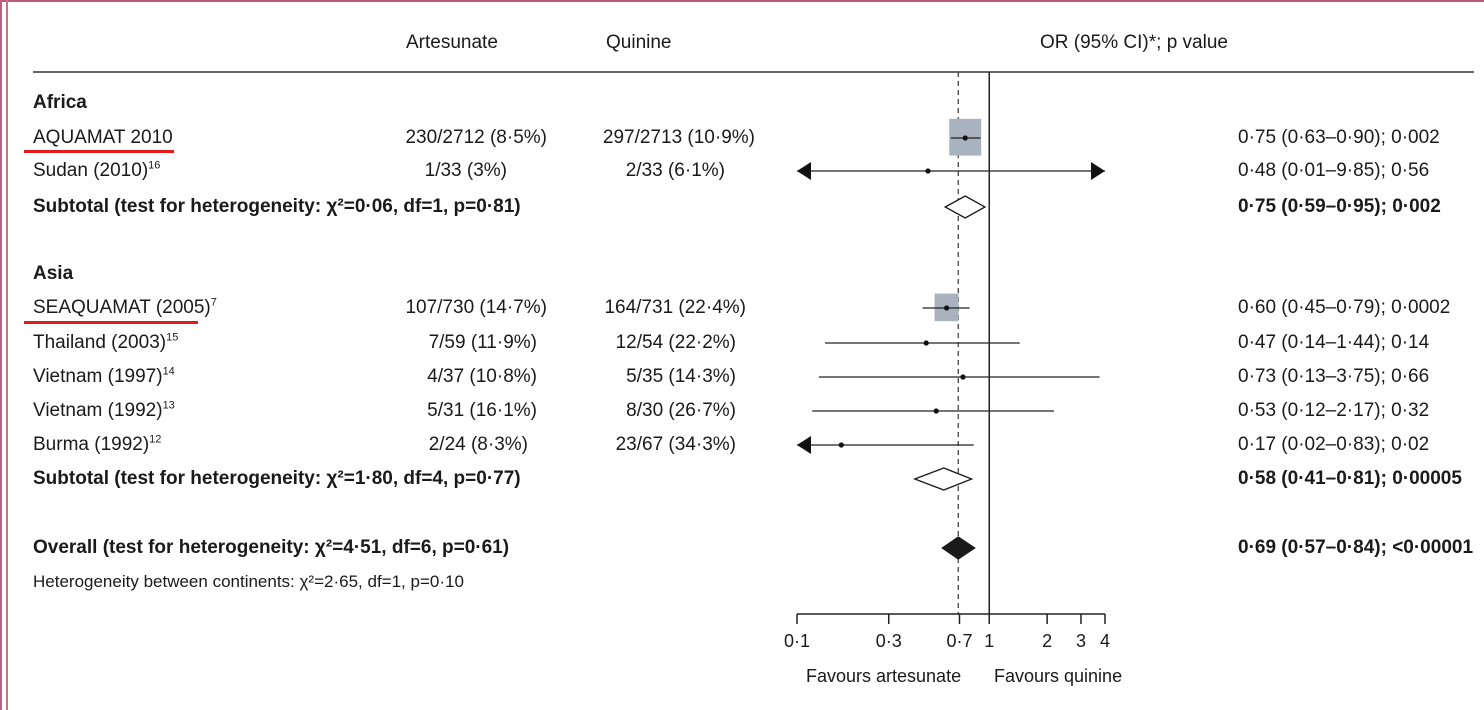 The width and height of the screenshot is (1484, 710). Describe the element at coordinates (60, 102) in the screenshot. I see `group-title-africa: Africa` at that location.